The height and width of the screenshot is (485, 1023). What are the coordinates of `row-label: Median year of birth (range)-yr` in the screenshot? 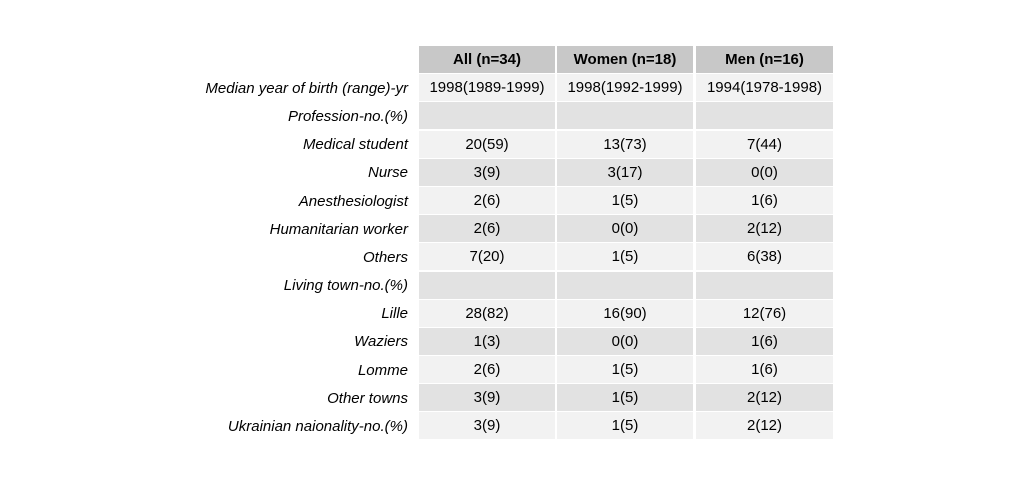 It's located at (306, 88).